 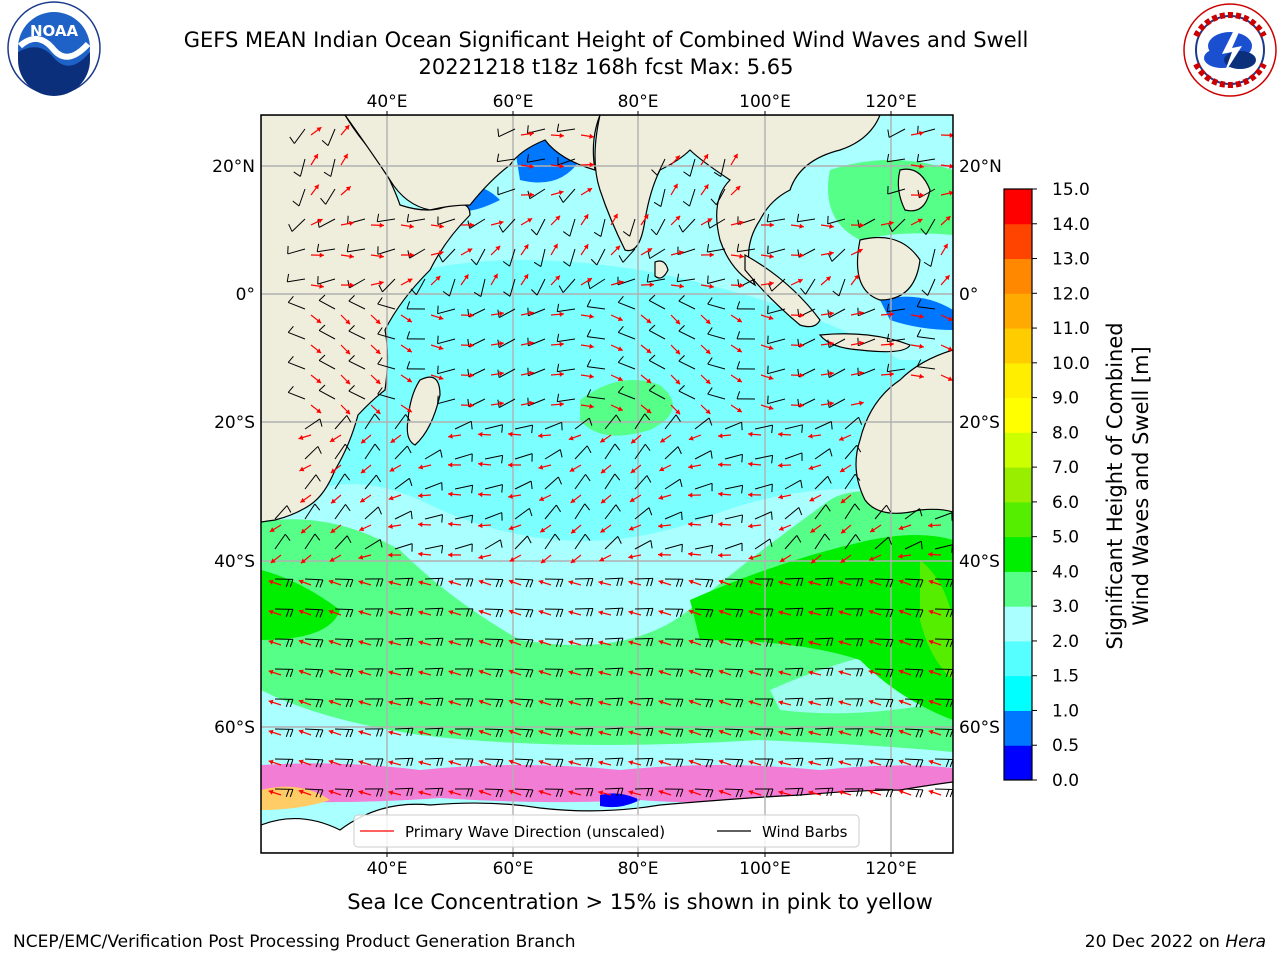 What do you see at coordinates (805, 832) in the screenshot?
I see `legend-barb-label: Wind Barbs` at bounding box center [805, 832].